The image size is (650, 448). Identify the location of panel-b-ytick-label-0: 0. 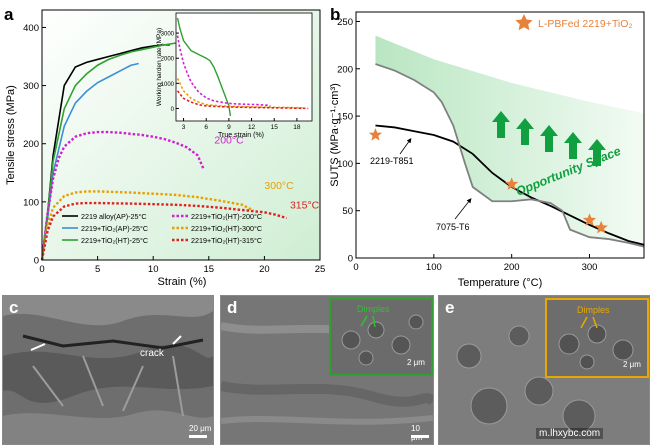
(350, 259).